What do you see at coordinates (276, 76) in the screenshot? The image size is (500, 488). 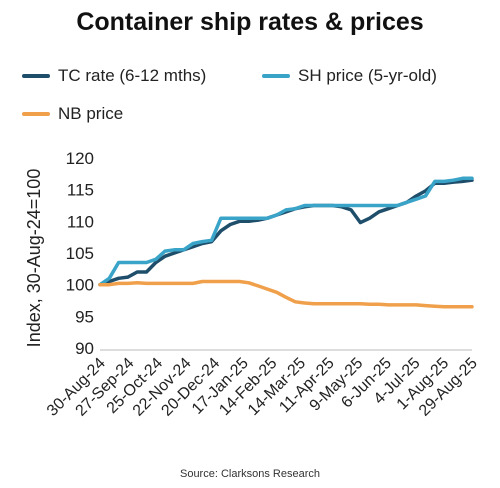 I see `legend-swatch-sh-price` at bounding box center [276, 76].